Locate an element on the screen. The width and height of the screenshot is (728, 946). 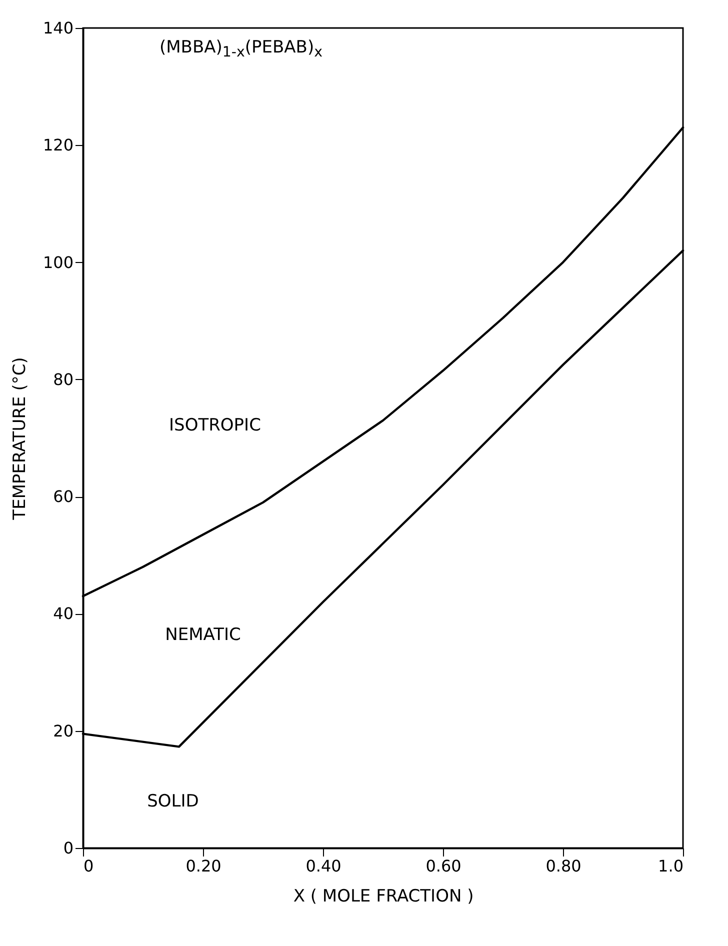
y-tick-label: 0 is located at coordinates (68, 848).